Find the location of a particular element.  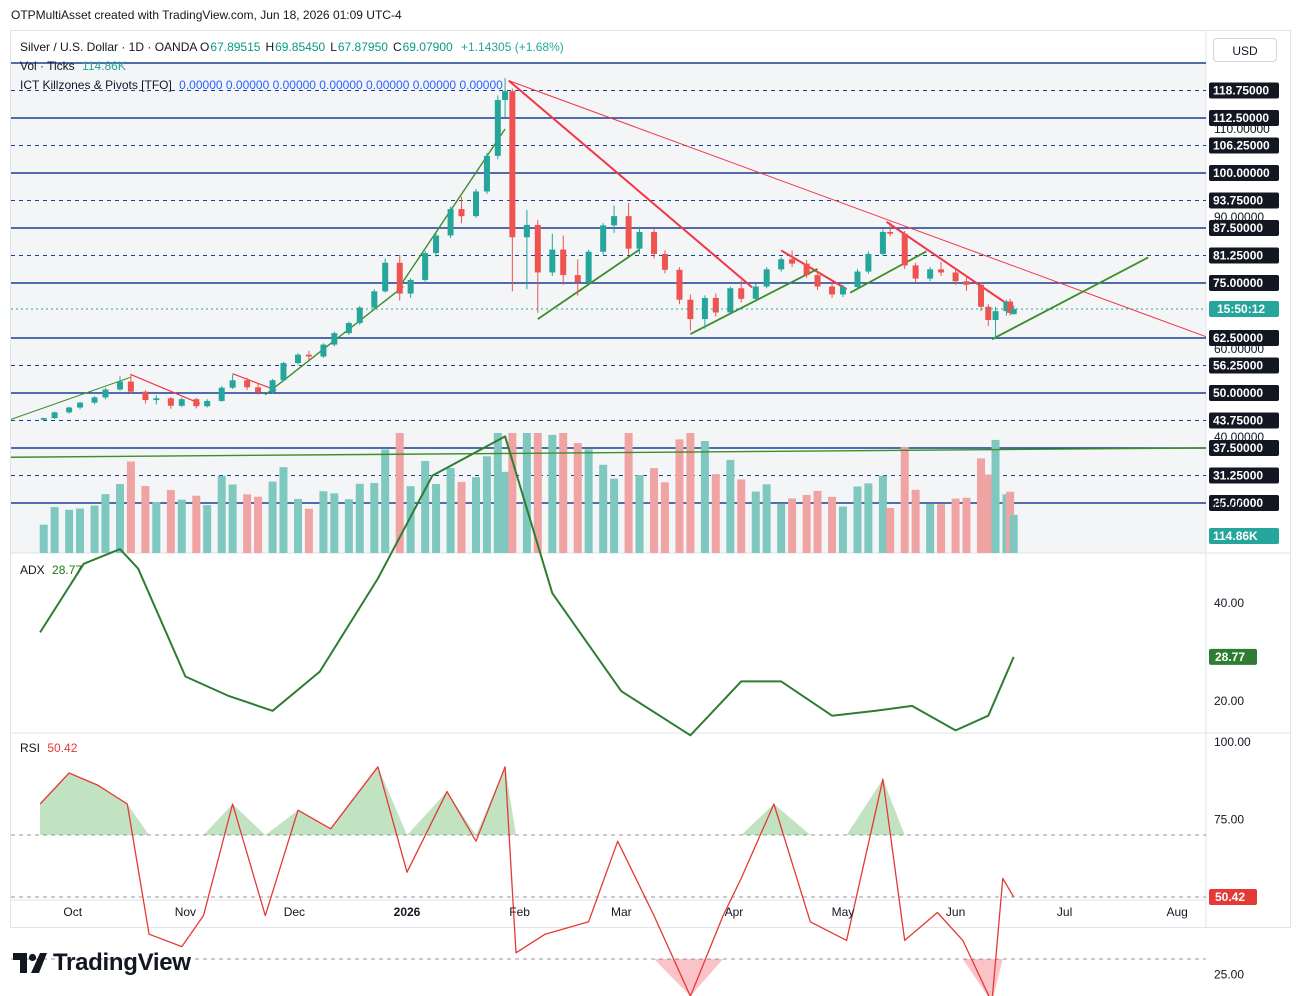

time-axis-tick: Feb is located at coordinates (519, 912).